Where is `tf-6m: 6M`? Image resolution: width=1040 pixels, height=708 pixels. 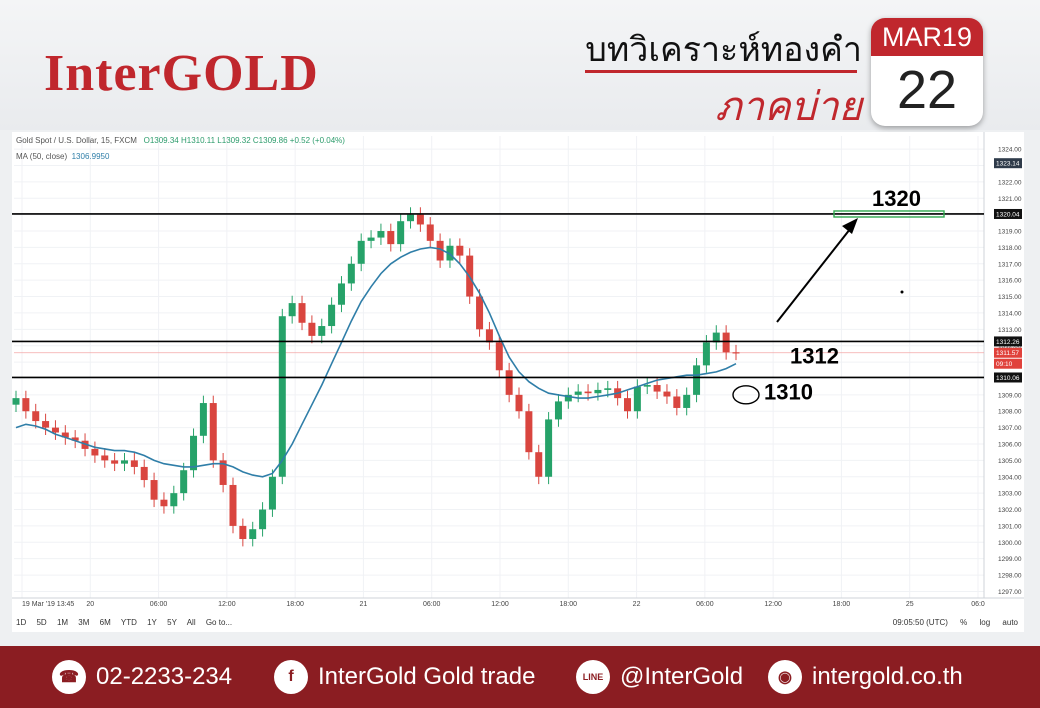 tf-6m: 6M is located at coordinates (105, 622).